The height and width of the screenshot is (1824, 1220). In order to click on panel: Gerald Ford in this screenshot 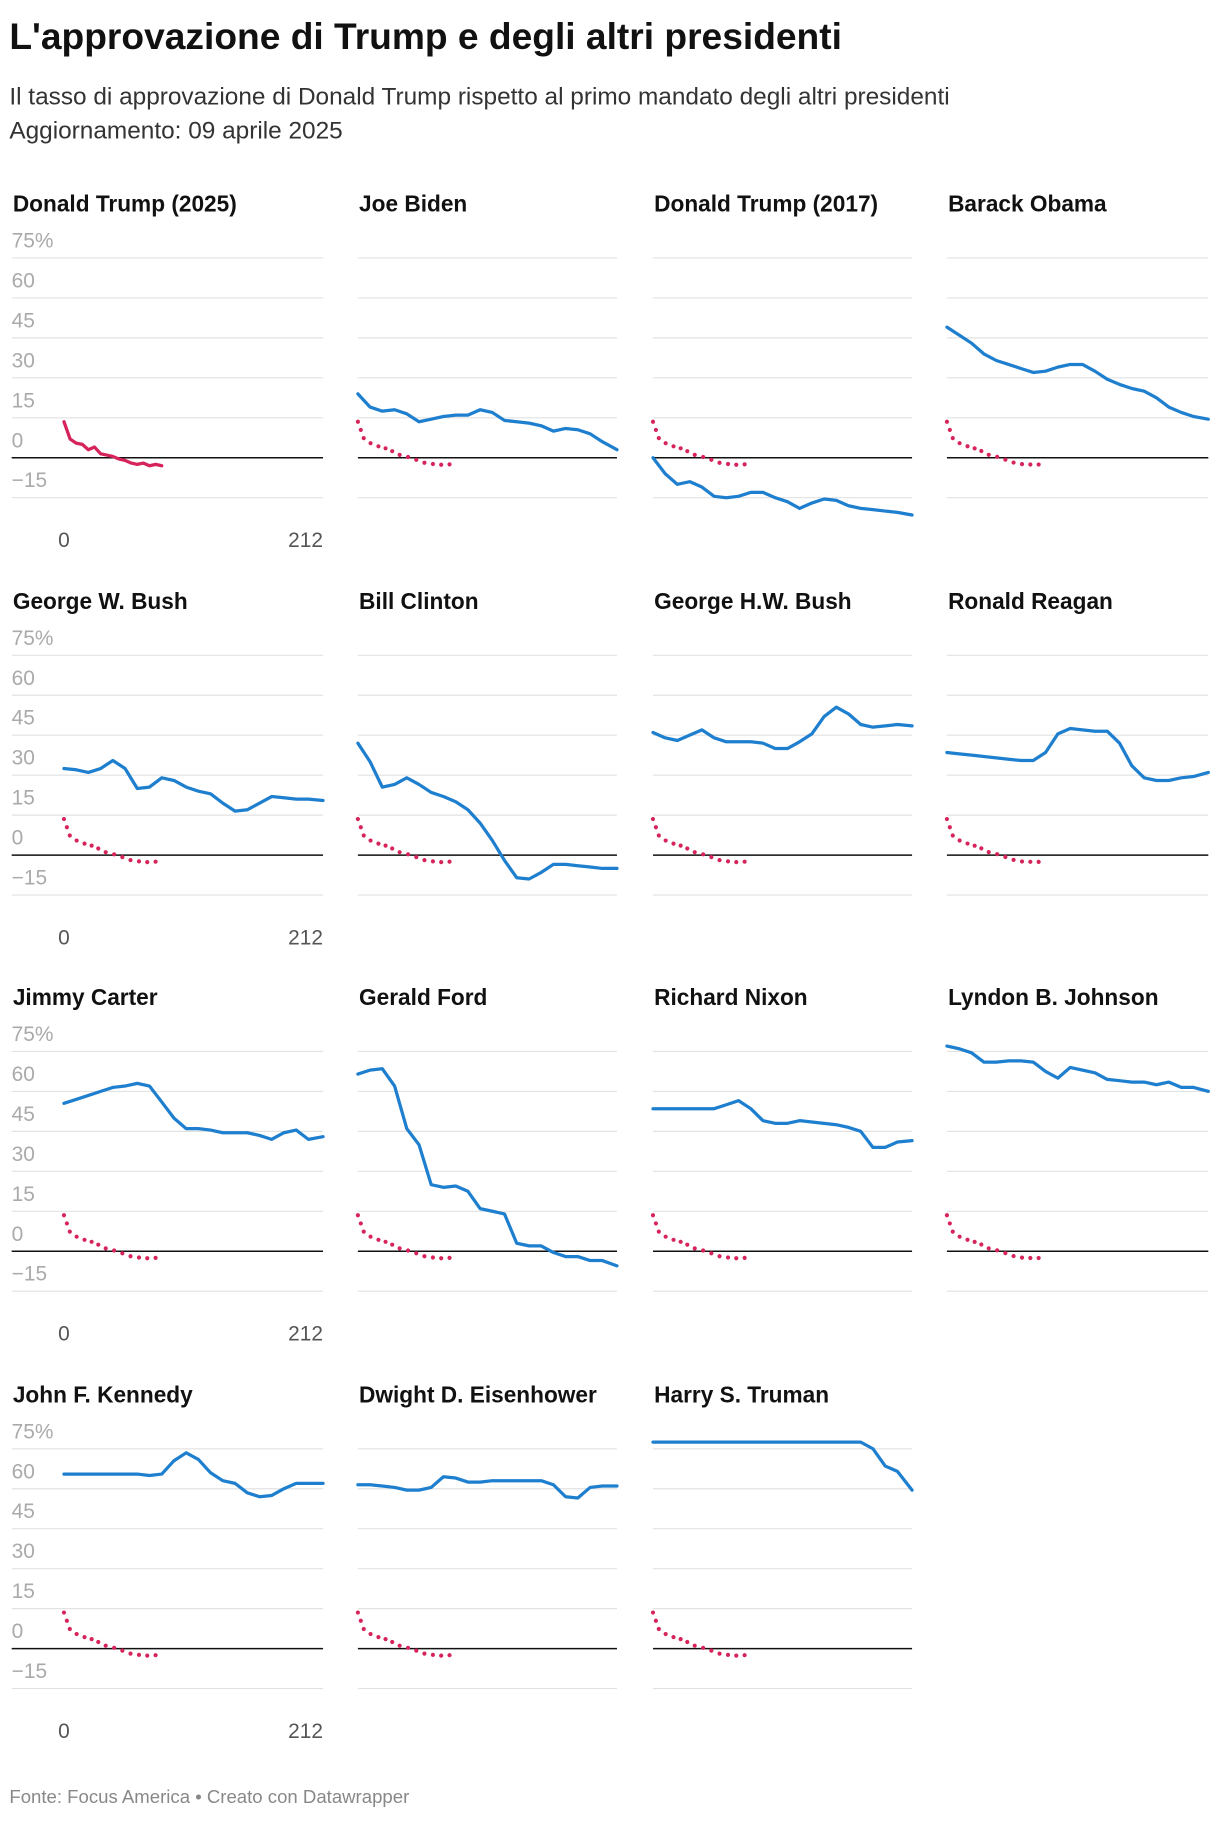, I will do `click(487, 1138)`.